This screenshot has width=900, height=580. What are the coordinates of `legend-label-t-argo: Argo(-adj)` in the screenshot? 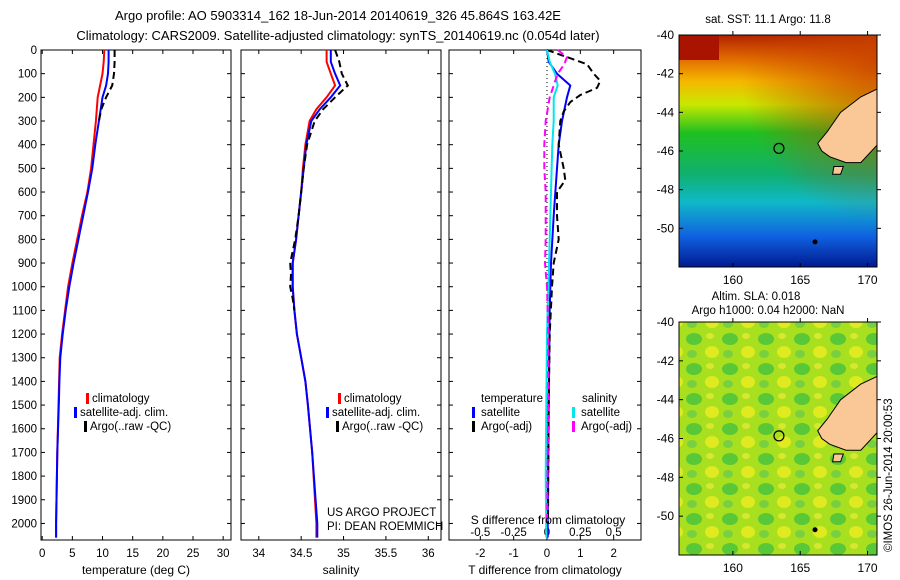 It's located at (506, 427).